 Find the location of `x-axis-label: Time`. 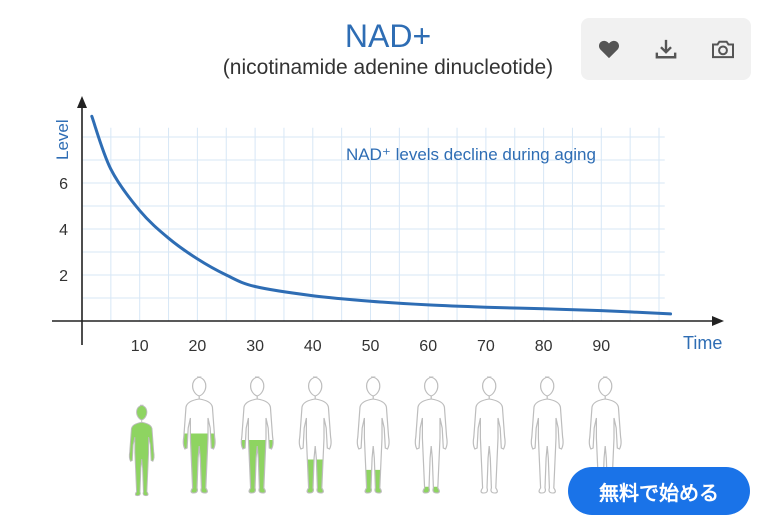

x-axis-label: Time is located at coordinates (702, 343).